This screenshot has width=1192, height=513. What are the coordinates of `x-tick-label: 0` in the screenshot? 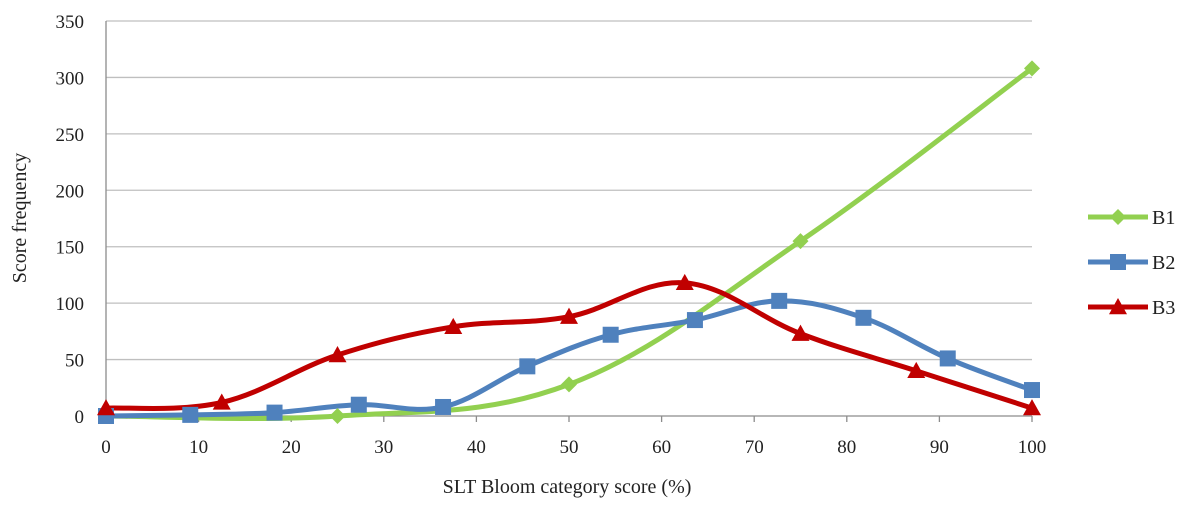 It's located at (106, 447).